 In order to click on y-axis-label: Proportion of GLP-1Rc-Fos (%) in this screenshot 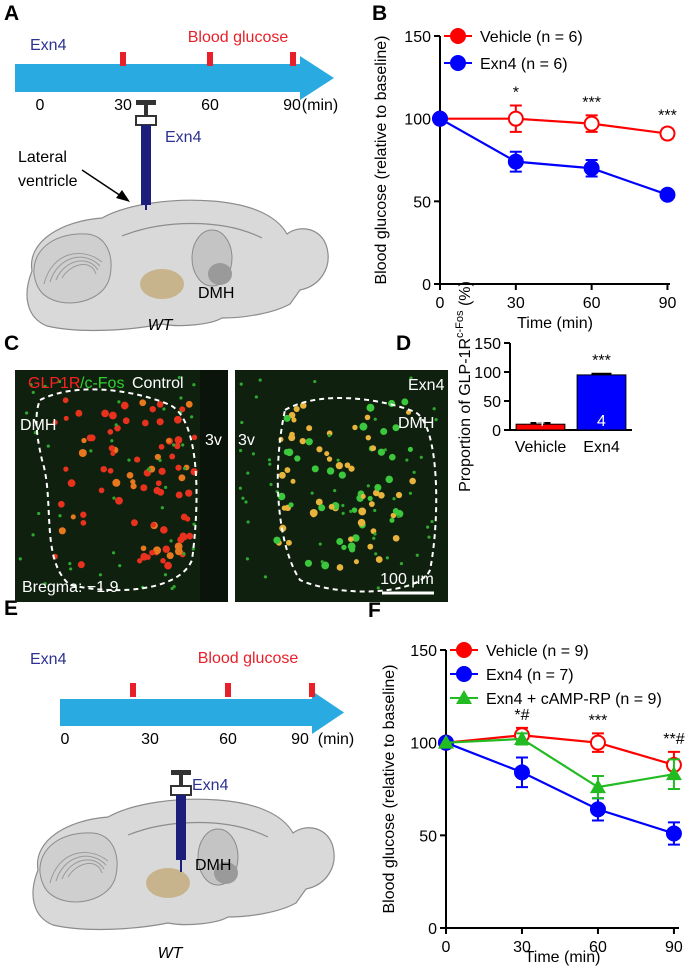, I will do `click(464, 386)`.